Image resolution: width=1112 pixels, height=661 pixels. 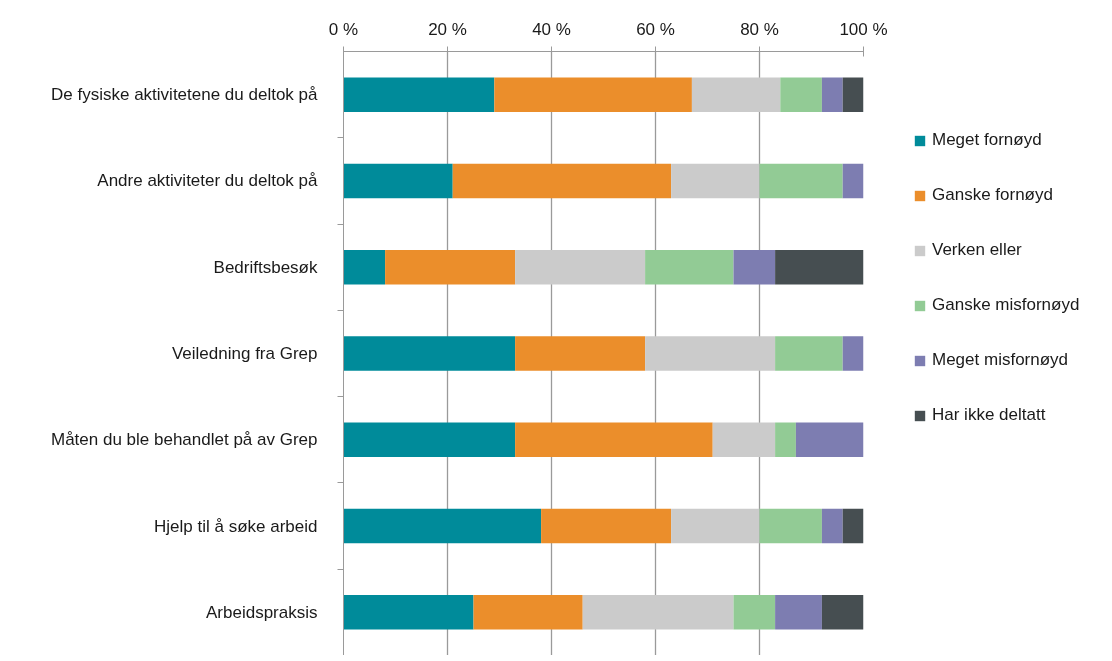 What do you see at coordinates (208, 181) in the screenshot?
I see `y-tick-label: Andre aktiviteter du deltok på` at bounding box center [208, 181].